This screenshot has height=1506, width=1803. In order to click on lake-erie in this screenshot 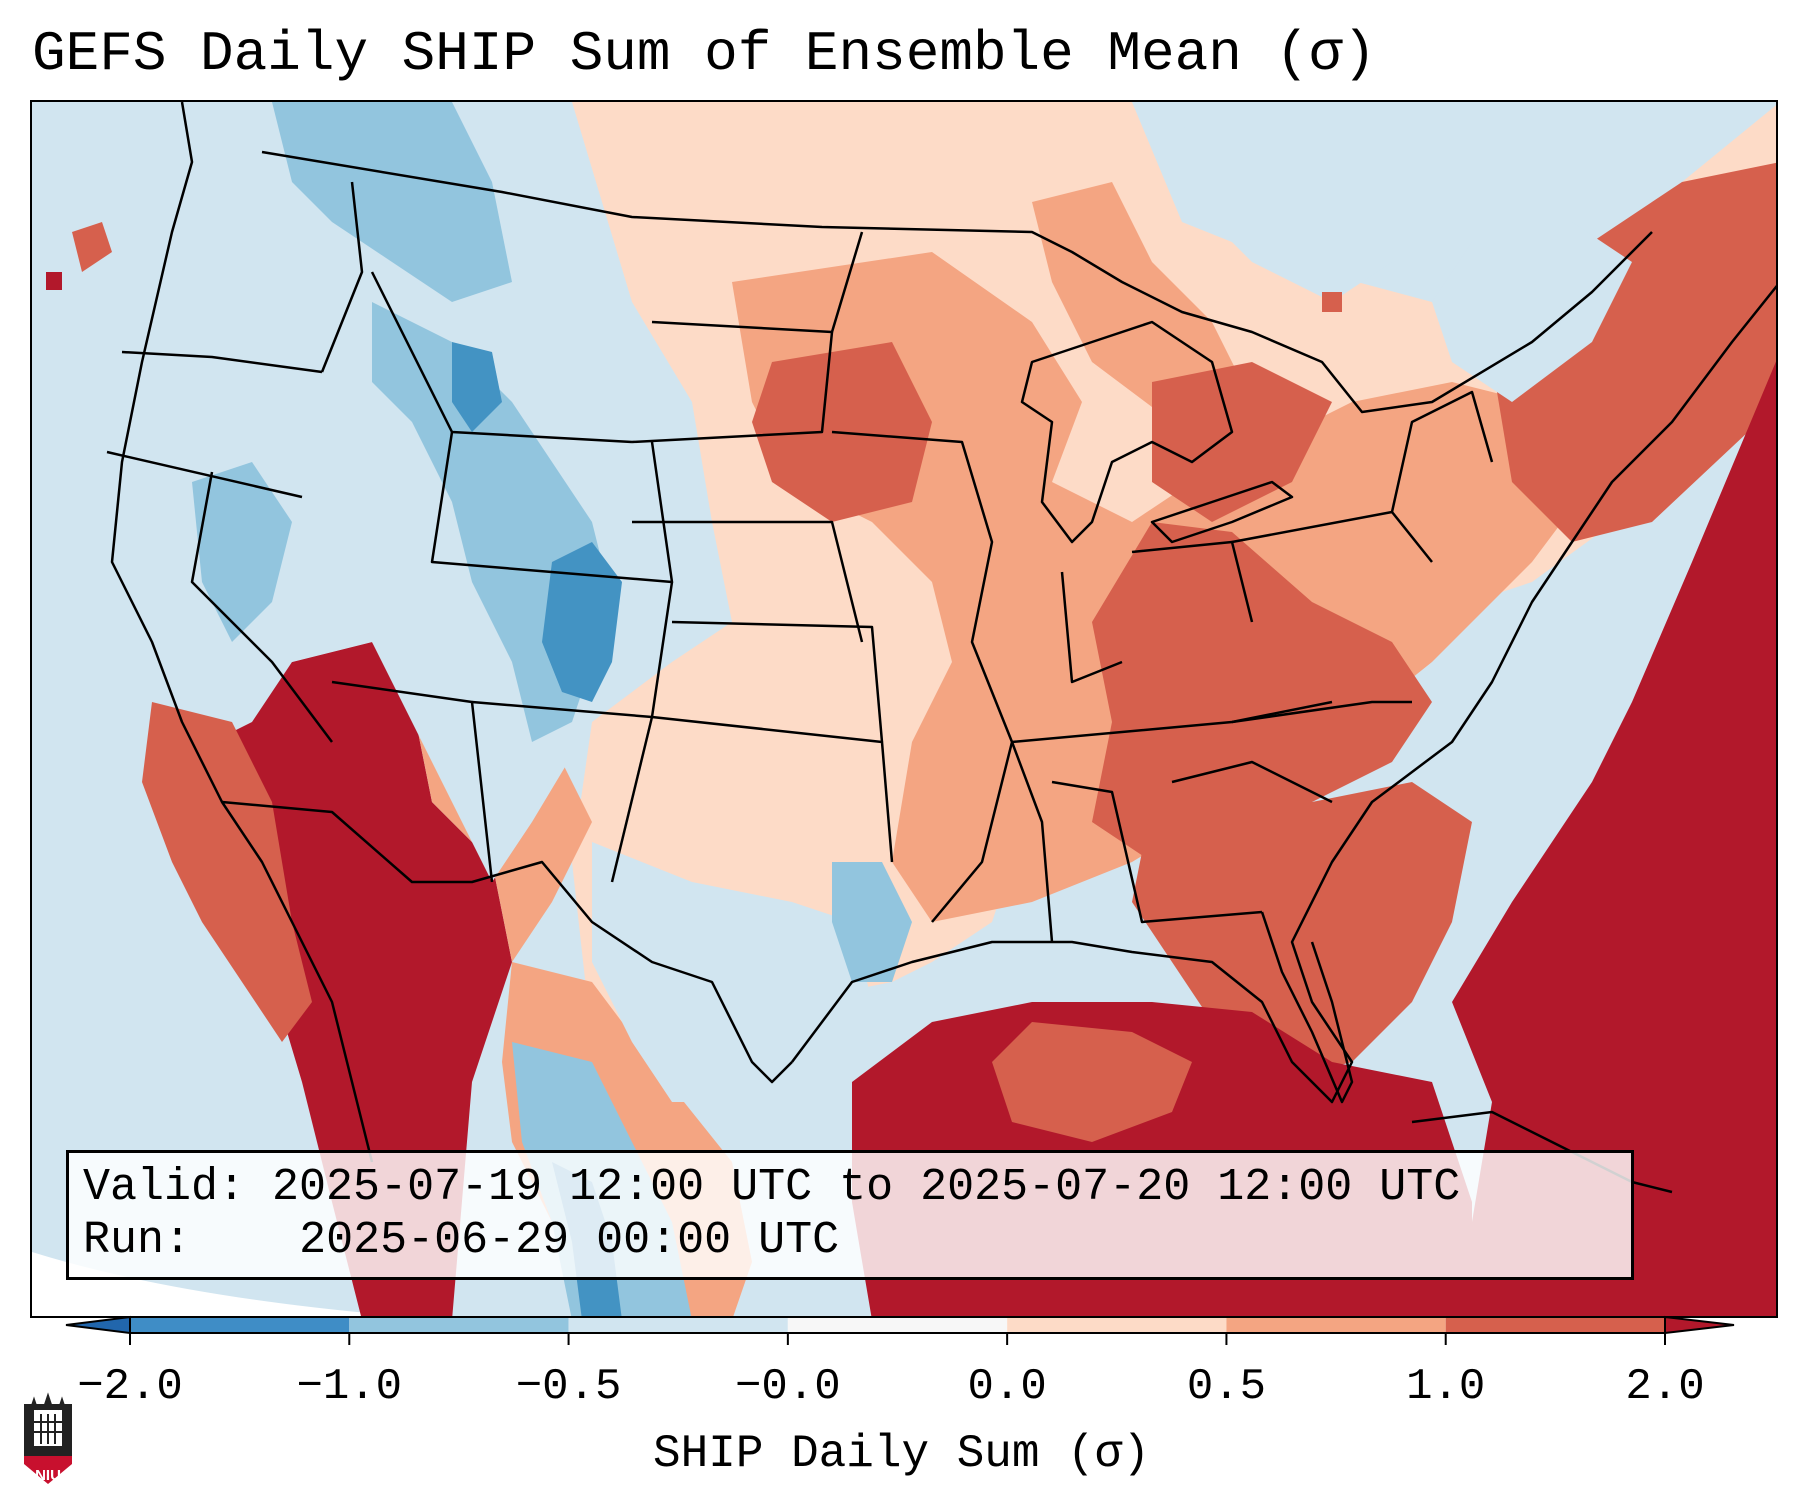, I will do `click(1222, 512)`.